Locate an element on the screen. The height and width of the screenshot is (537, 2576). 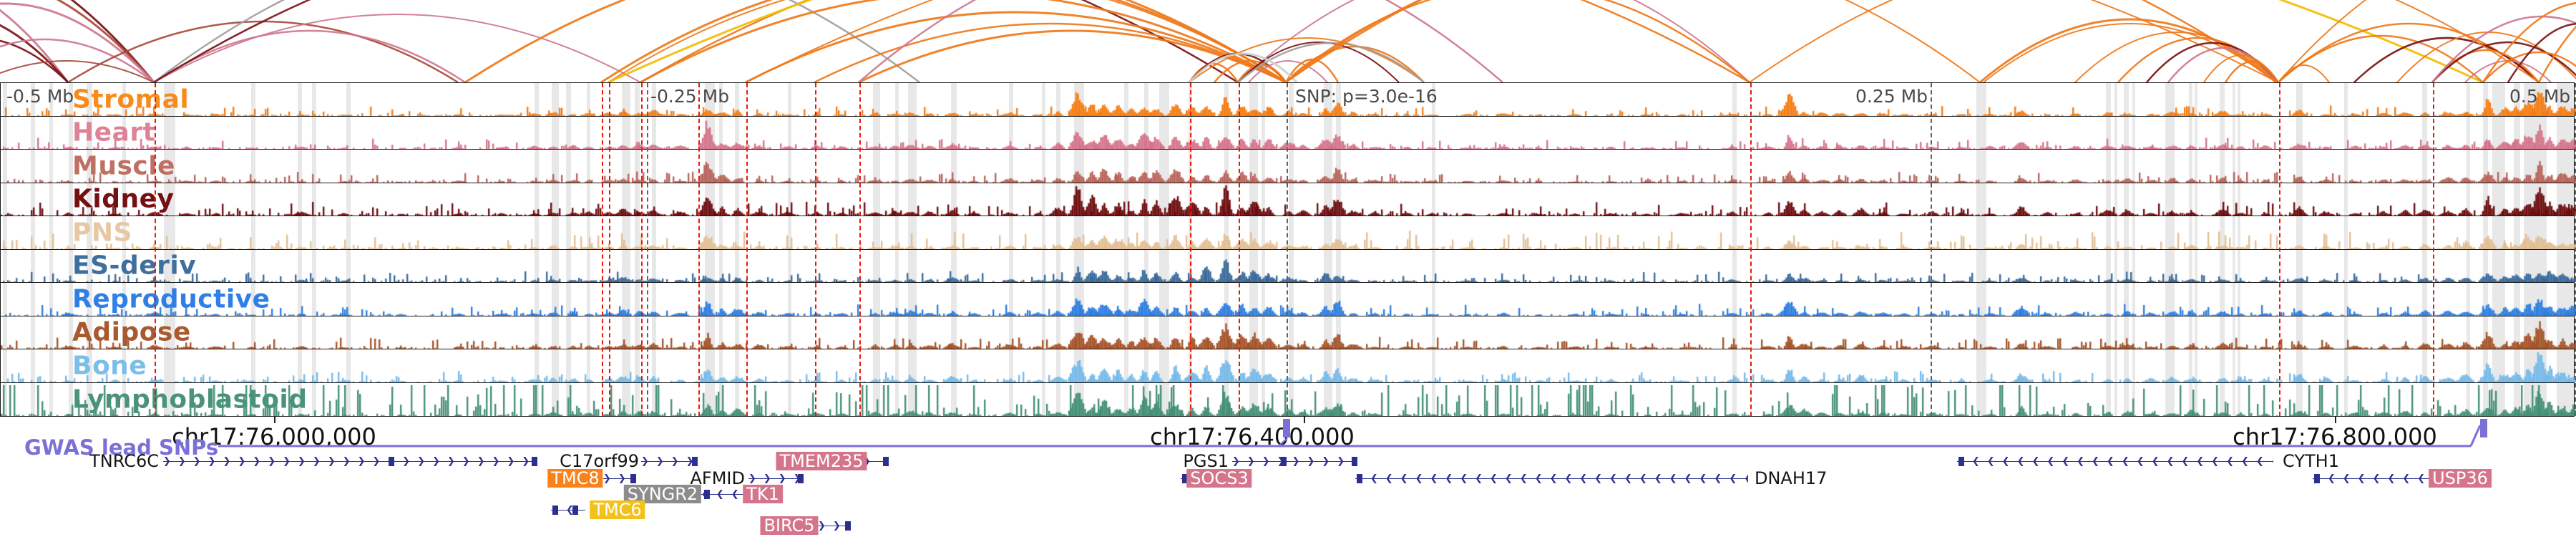
gene-label-tk1: TK1 is located at coordinates (763, 494).